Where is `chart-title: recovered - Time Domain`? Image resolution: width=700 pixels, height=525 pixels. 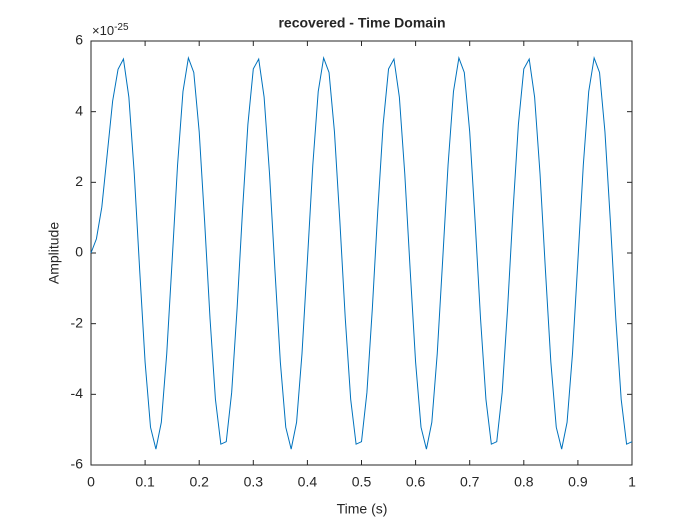
chart-title: recovered - Time Domain is located at coordinates (361, 23).